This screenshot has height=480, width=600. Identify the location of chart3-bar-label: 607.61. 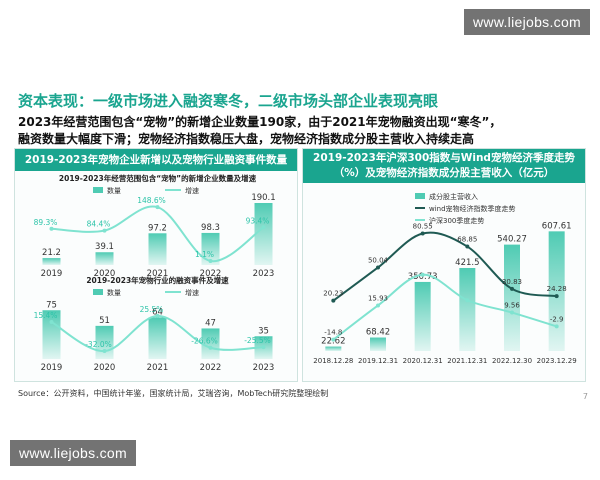
(557, 226).